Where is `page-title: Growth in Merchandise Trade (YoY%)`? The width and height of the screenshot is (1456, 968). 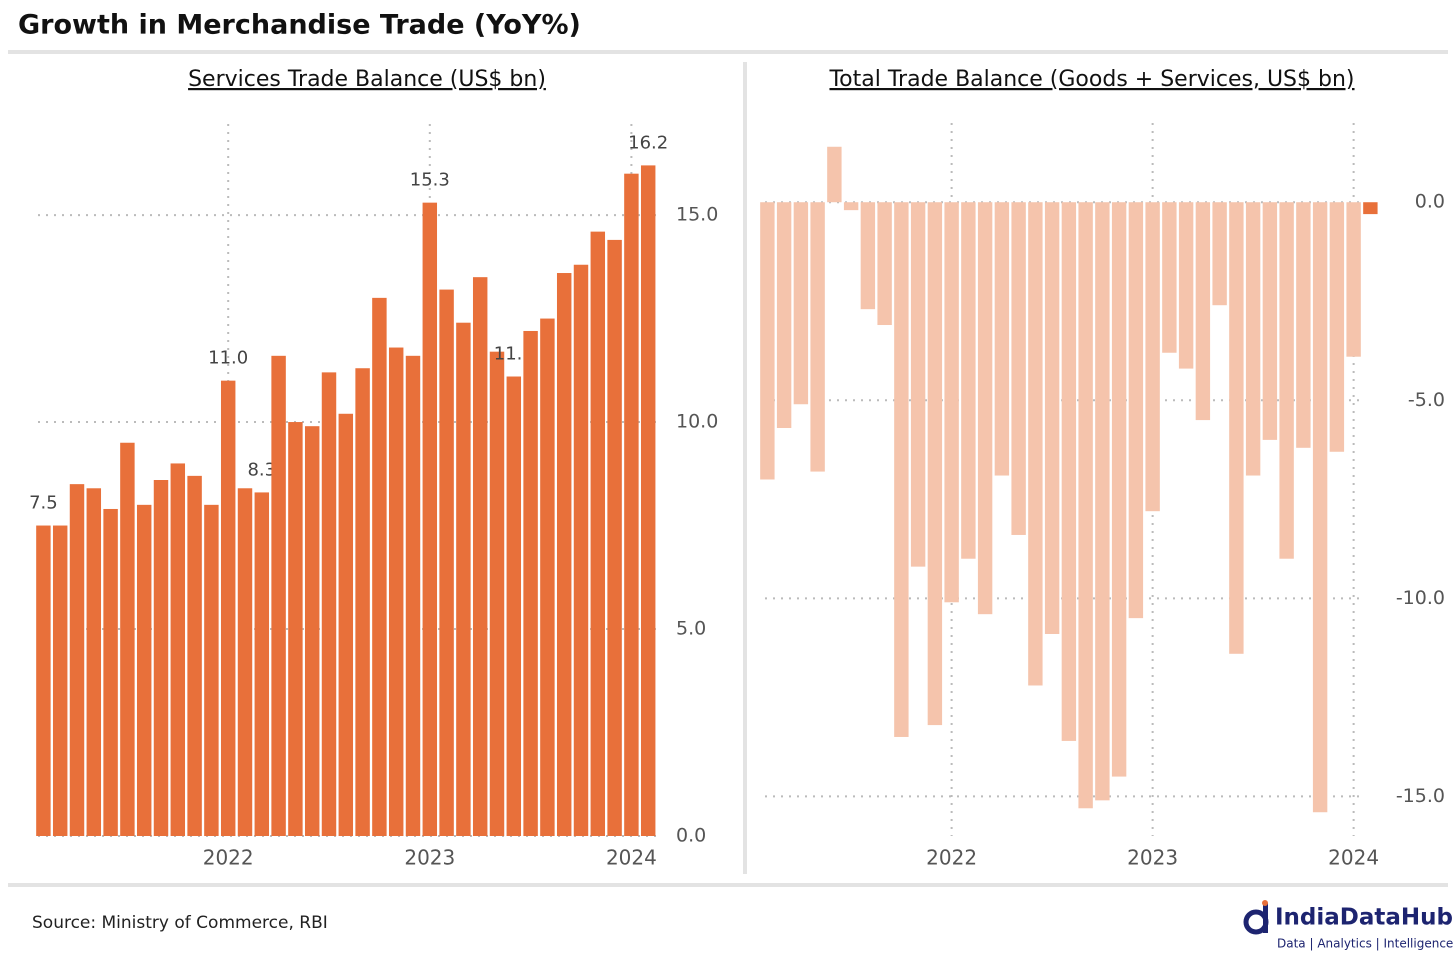 page-title: Growth in Merchandise Trade (YoY%) is located at coordinates (299, 25).